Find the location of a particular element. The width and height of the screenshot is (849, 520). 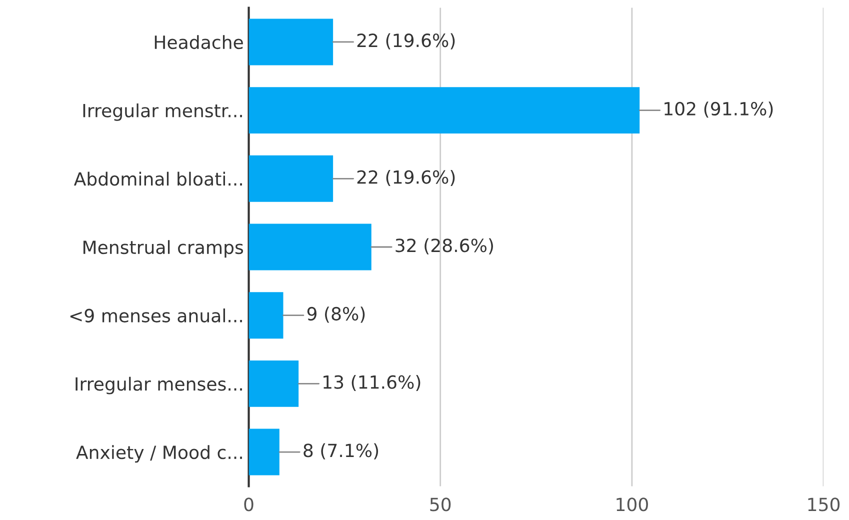

x-tick-label: 100 is located at coordinates (632, 505).